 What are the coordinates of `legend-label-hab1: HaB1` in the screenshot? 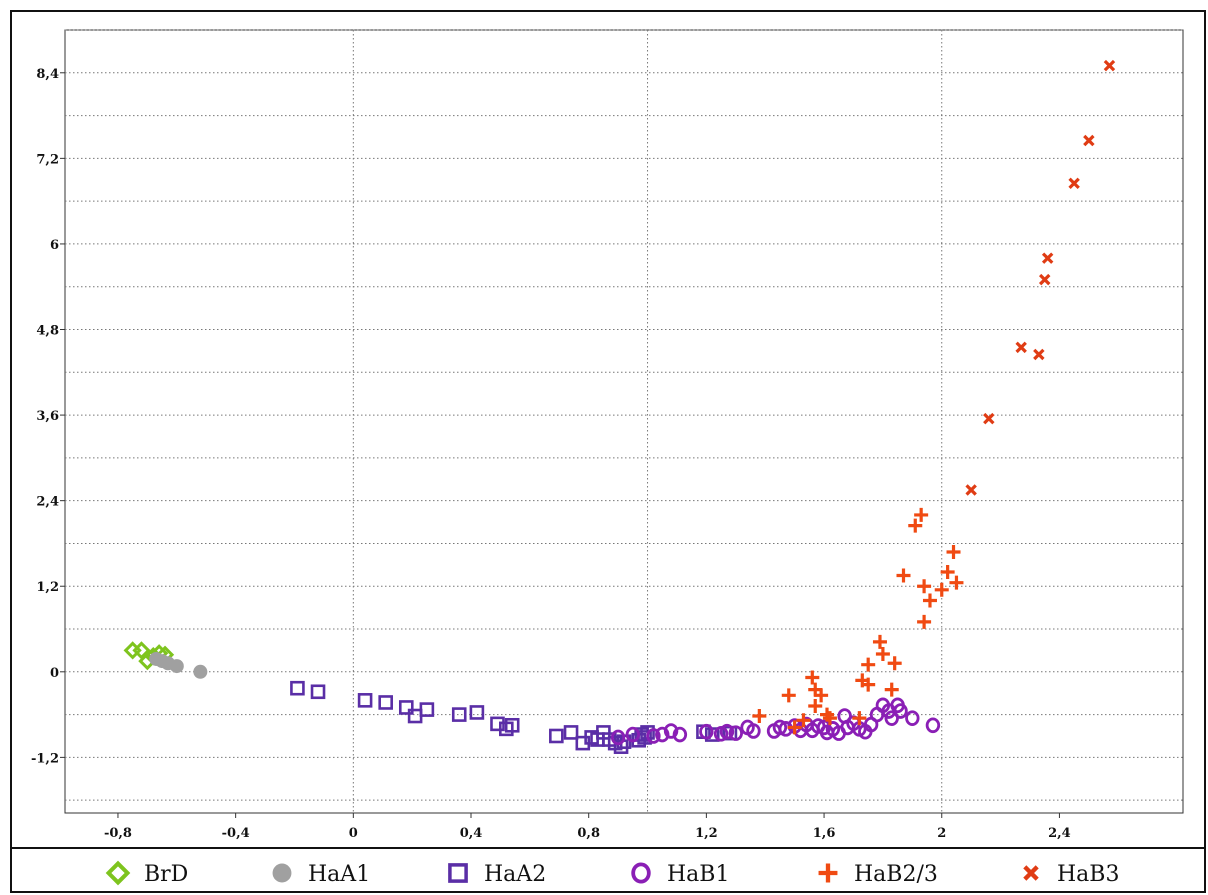 It's located at (698, 874).